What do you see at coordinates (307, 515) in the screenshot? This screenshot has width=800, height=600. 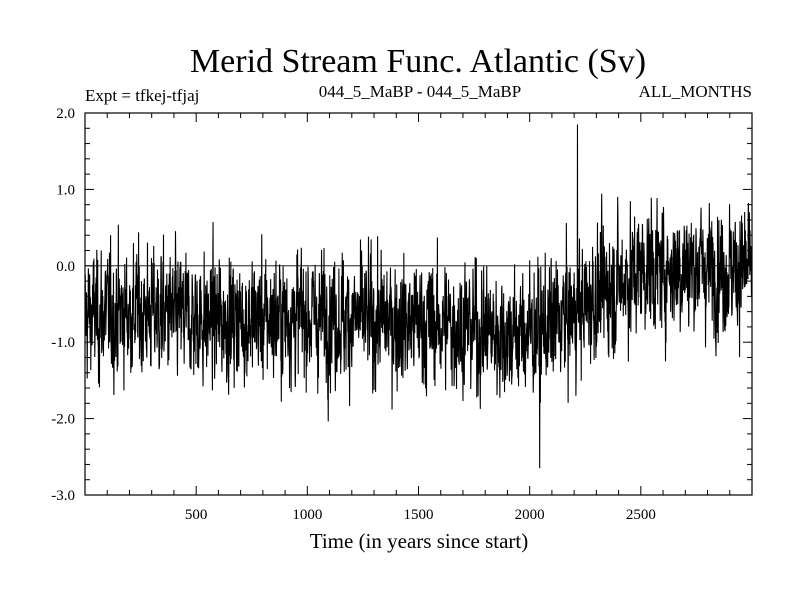 I see `x-tick-label: 1000` at bounding box center [307, 515].